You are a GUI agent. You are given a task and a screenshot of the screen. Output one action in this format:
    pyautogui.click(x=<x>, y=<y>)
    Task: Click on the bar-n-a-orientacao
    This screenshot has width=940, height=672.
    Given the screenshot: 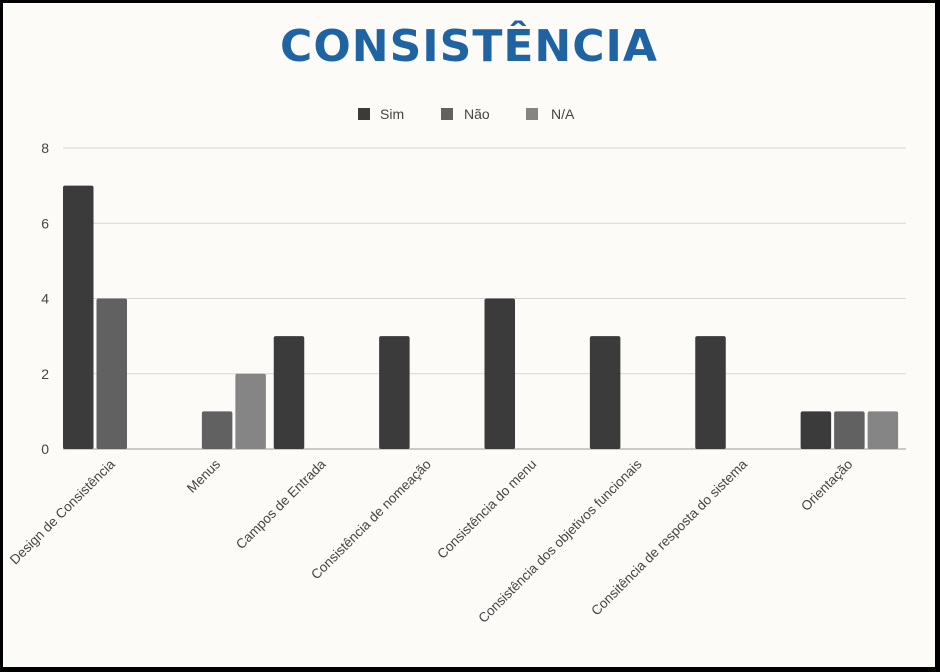 What is the action you would take?
    pyautogui.click(x=883, y=430)
    